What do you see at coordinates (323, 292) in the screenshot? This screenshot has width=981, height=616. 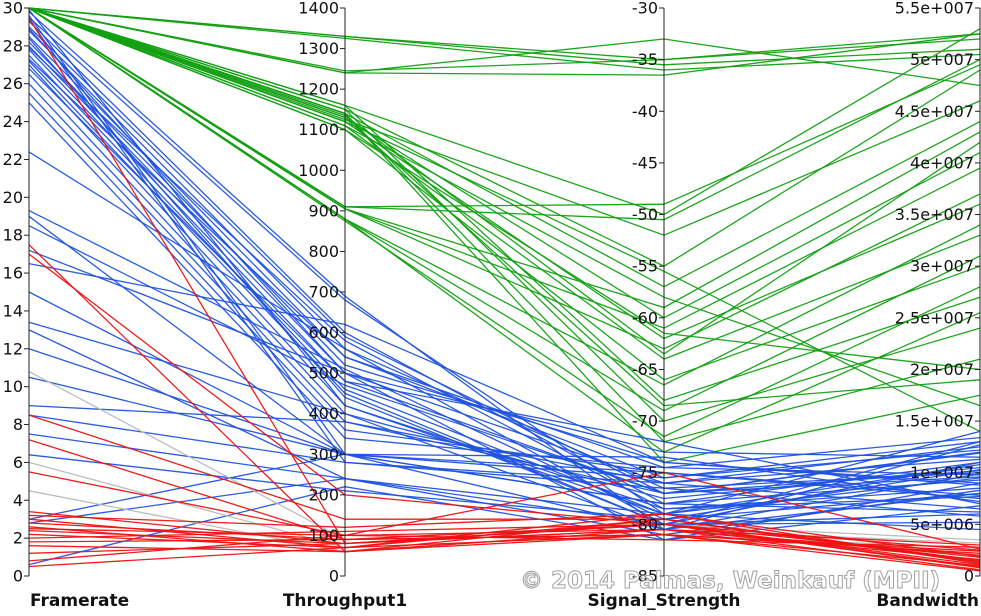 I see `axis-Throughput1-tick-label-7: 700` at bounding box center [323, 292].